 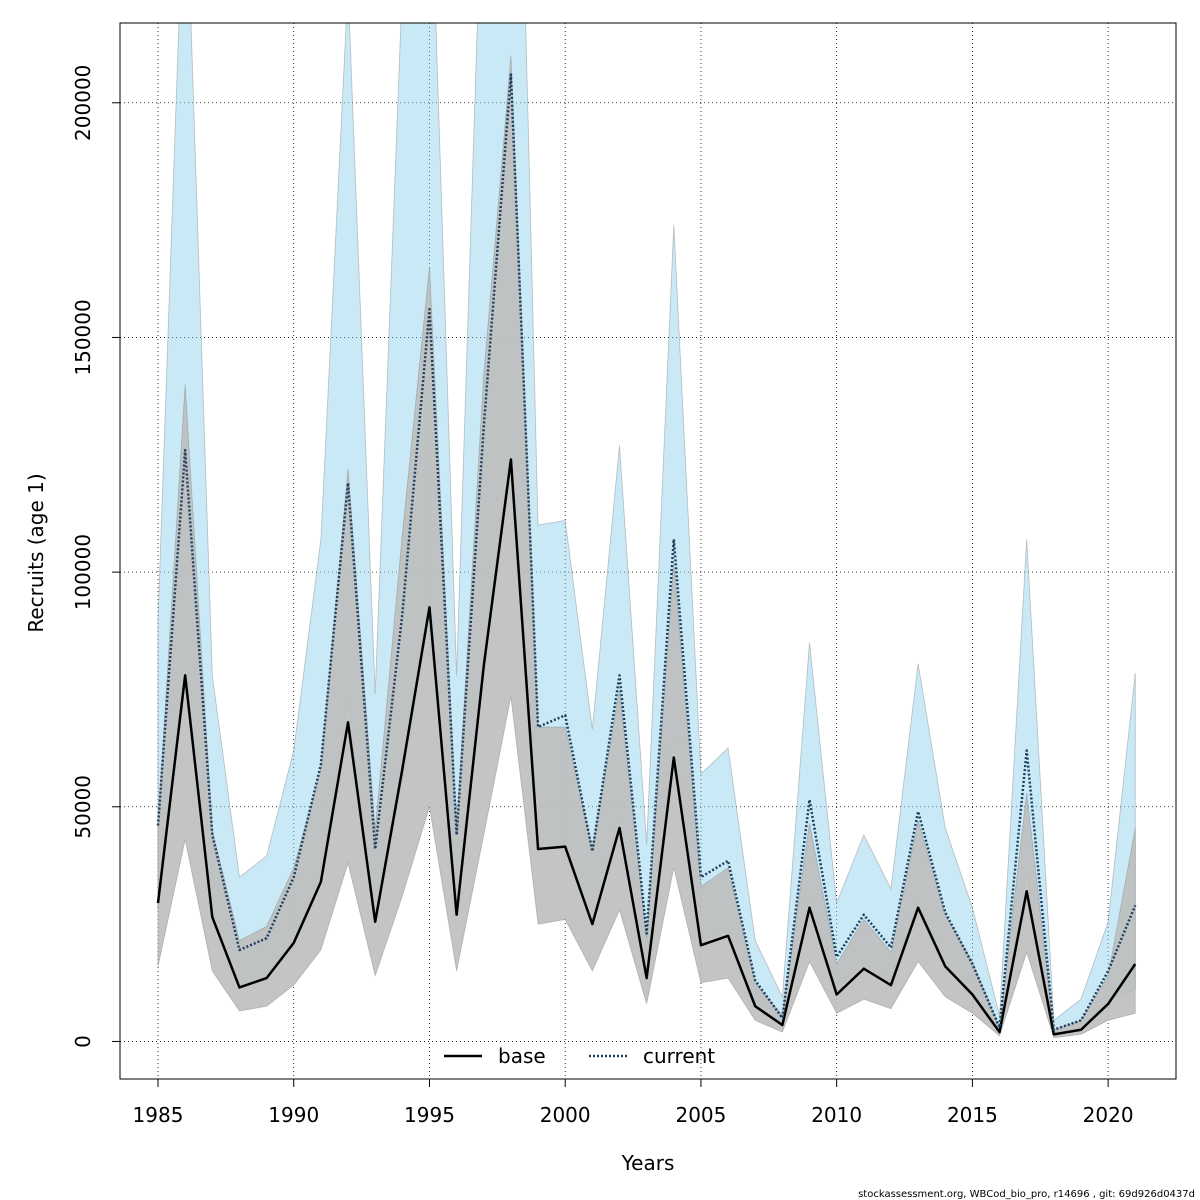 I want to click on x-axis: 1985 1990 1995 2000 2005 2010 2015 2020, so click(x=633, y=1103).